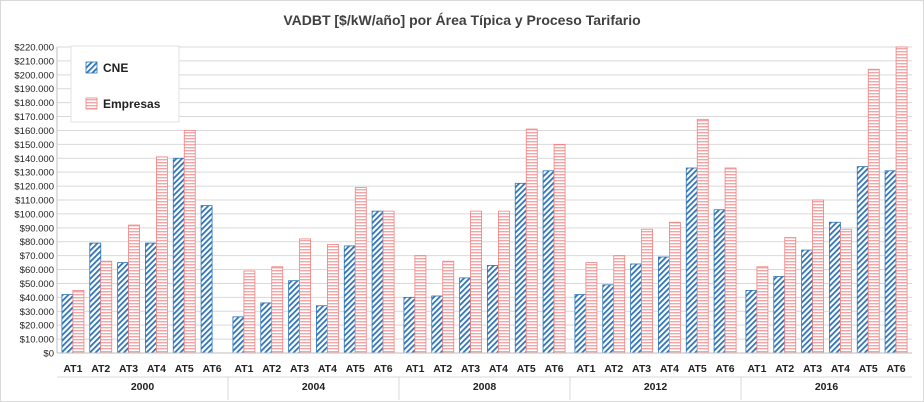 This screenshot has width=924, height=402. What do you see at coordinates (143, 387) in the screenshot?
I see `group-label: 2000` at bounding box center [143, 387].